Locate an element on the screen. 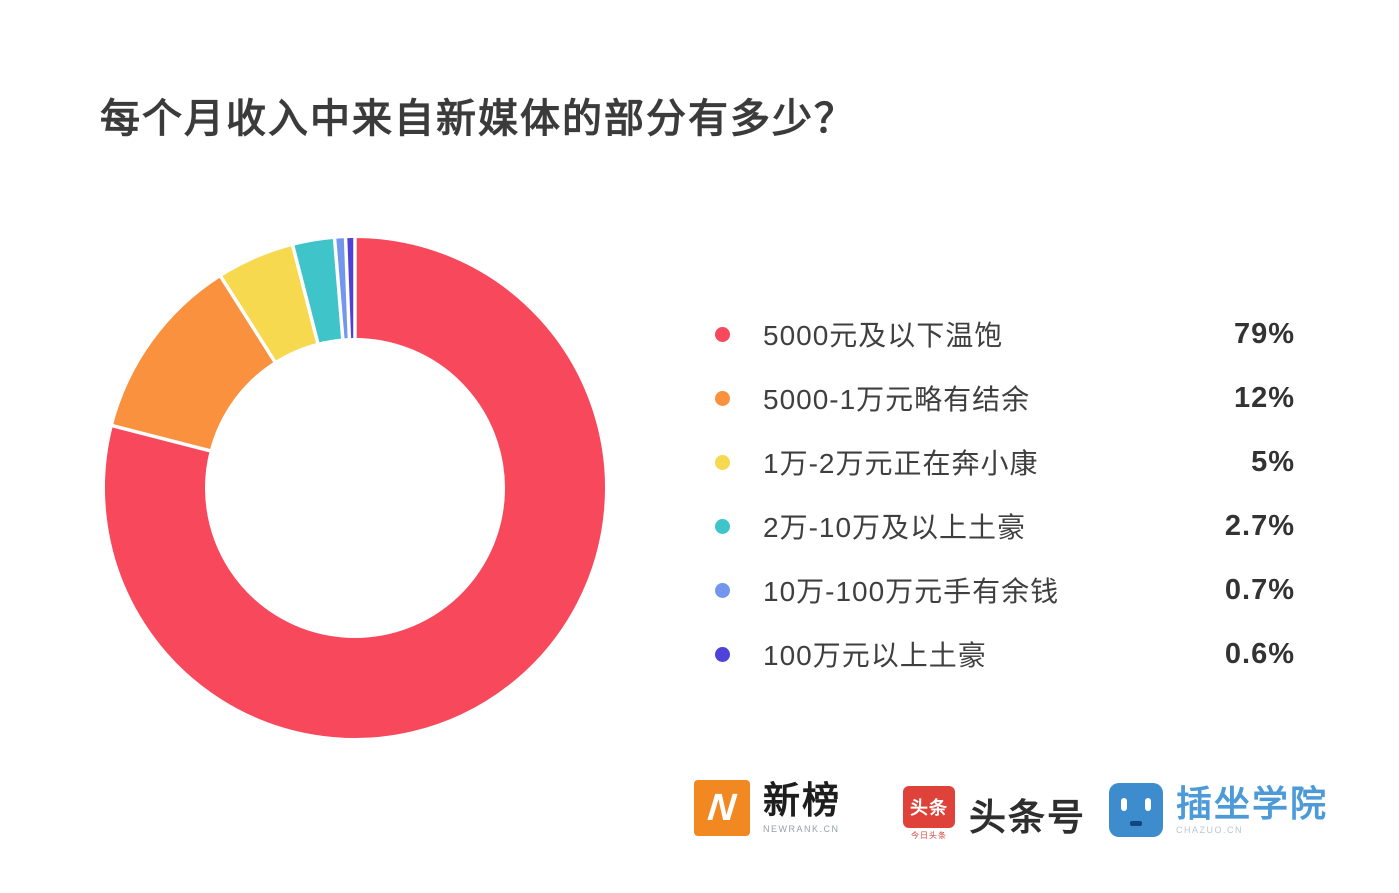 Image resolution: width=1399 pixels, height=893 pixels. legend-label: 100万元以上土豪 is located at coordinates (875, 655).